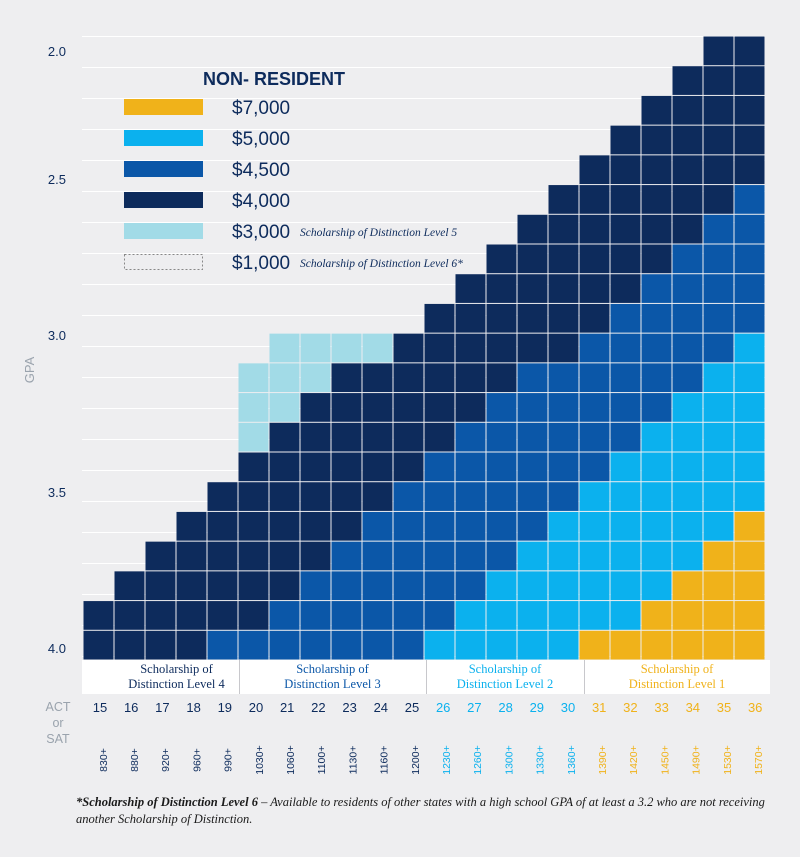  I want to click on act-row-label: ACT, so click(58, 707).